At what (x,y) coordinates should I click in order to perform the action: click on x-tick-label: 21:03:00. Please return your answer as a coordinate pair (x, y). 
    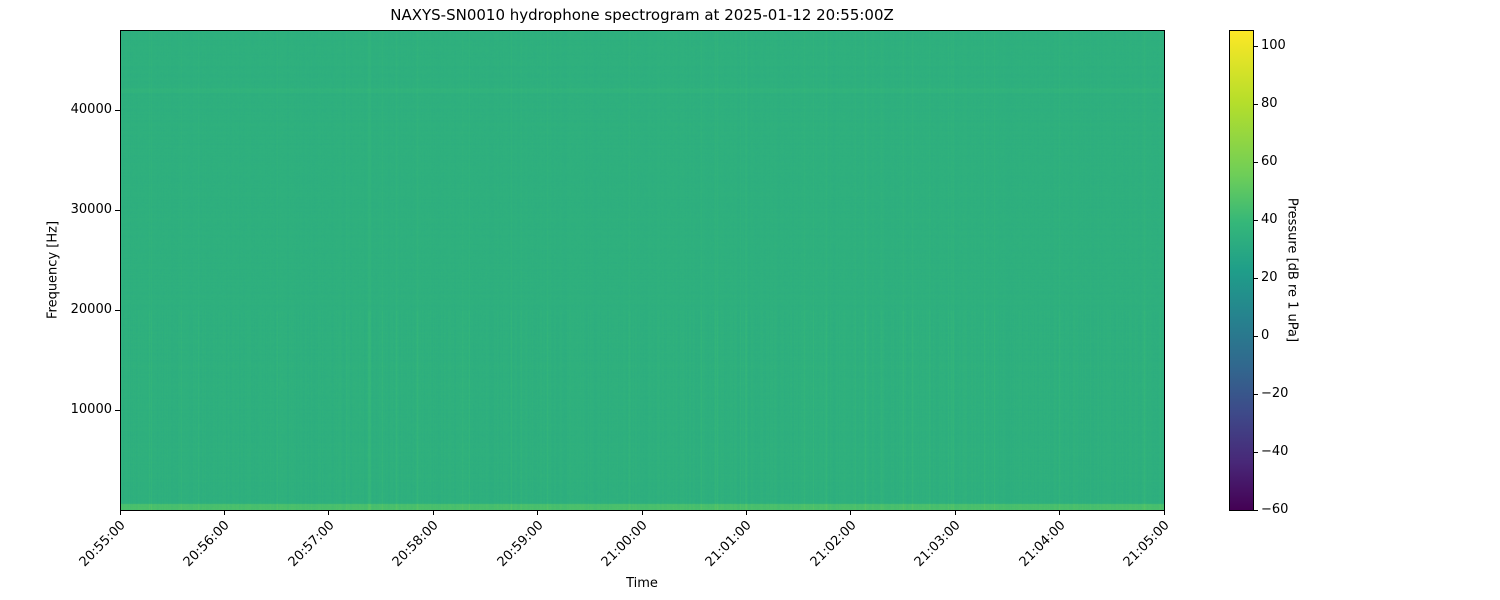
    Looking at the image, I should click on (937, 544).